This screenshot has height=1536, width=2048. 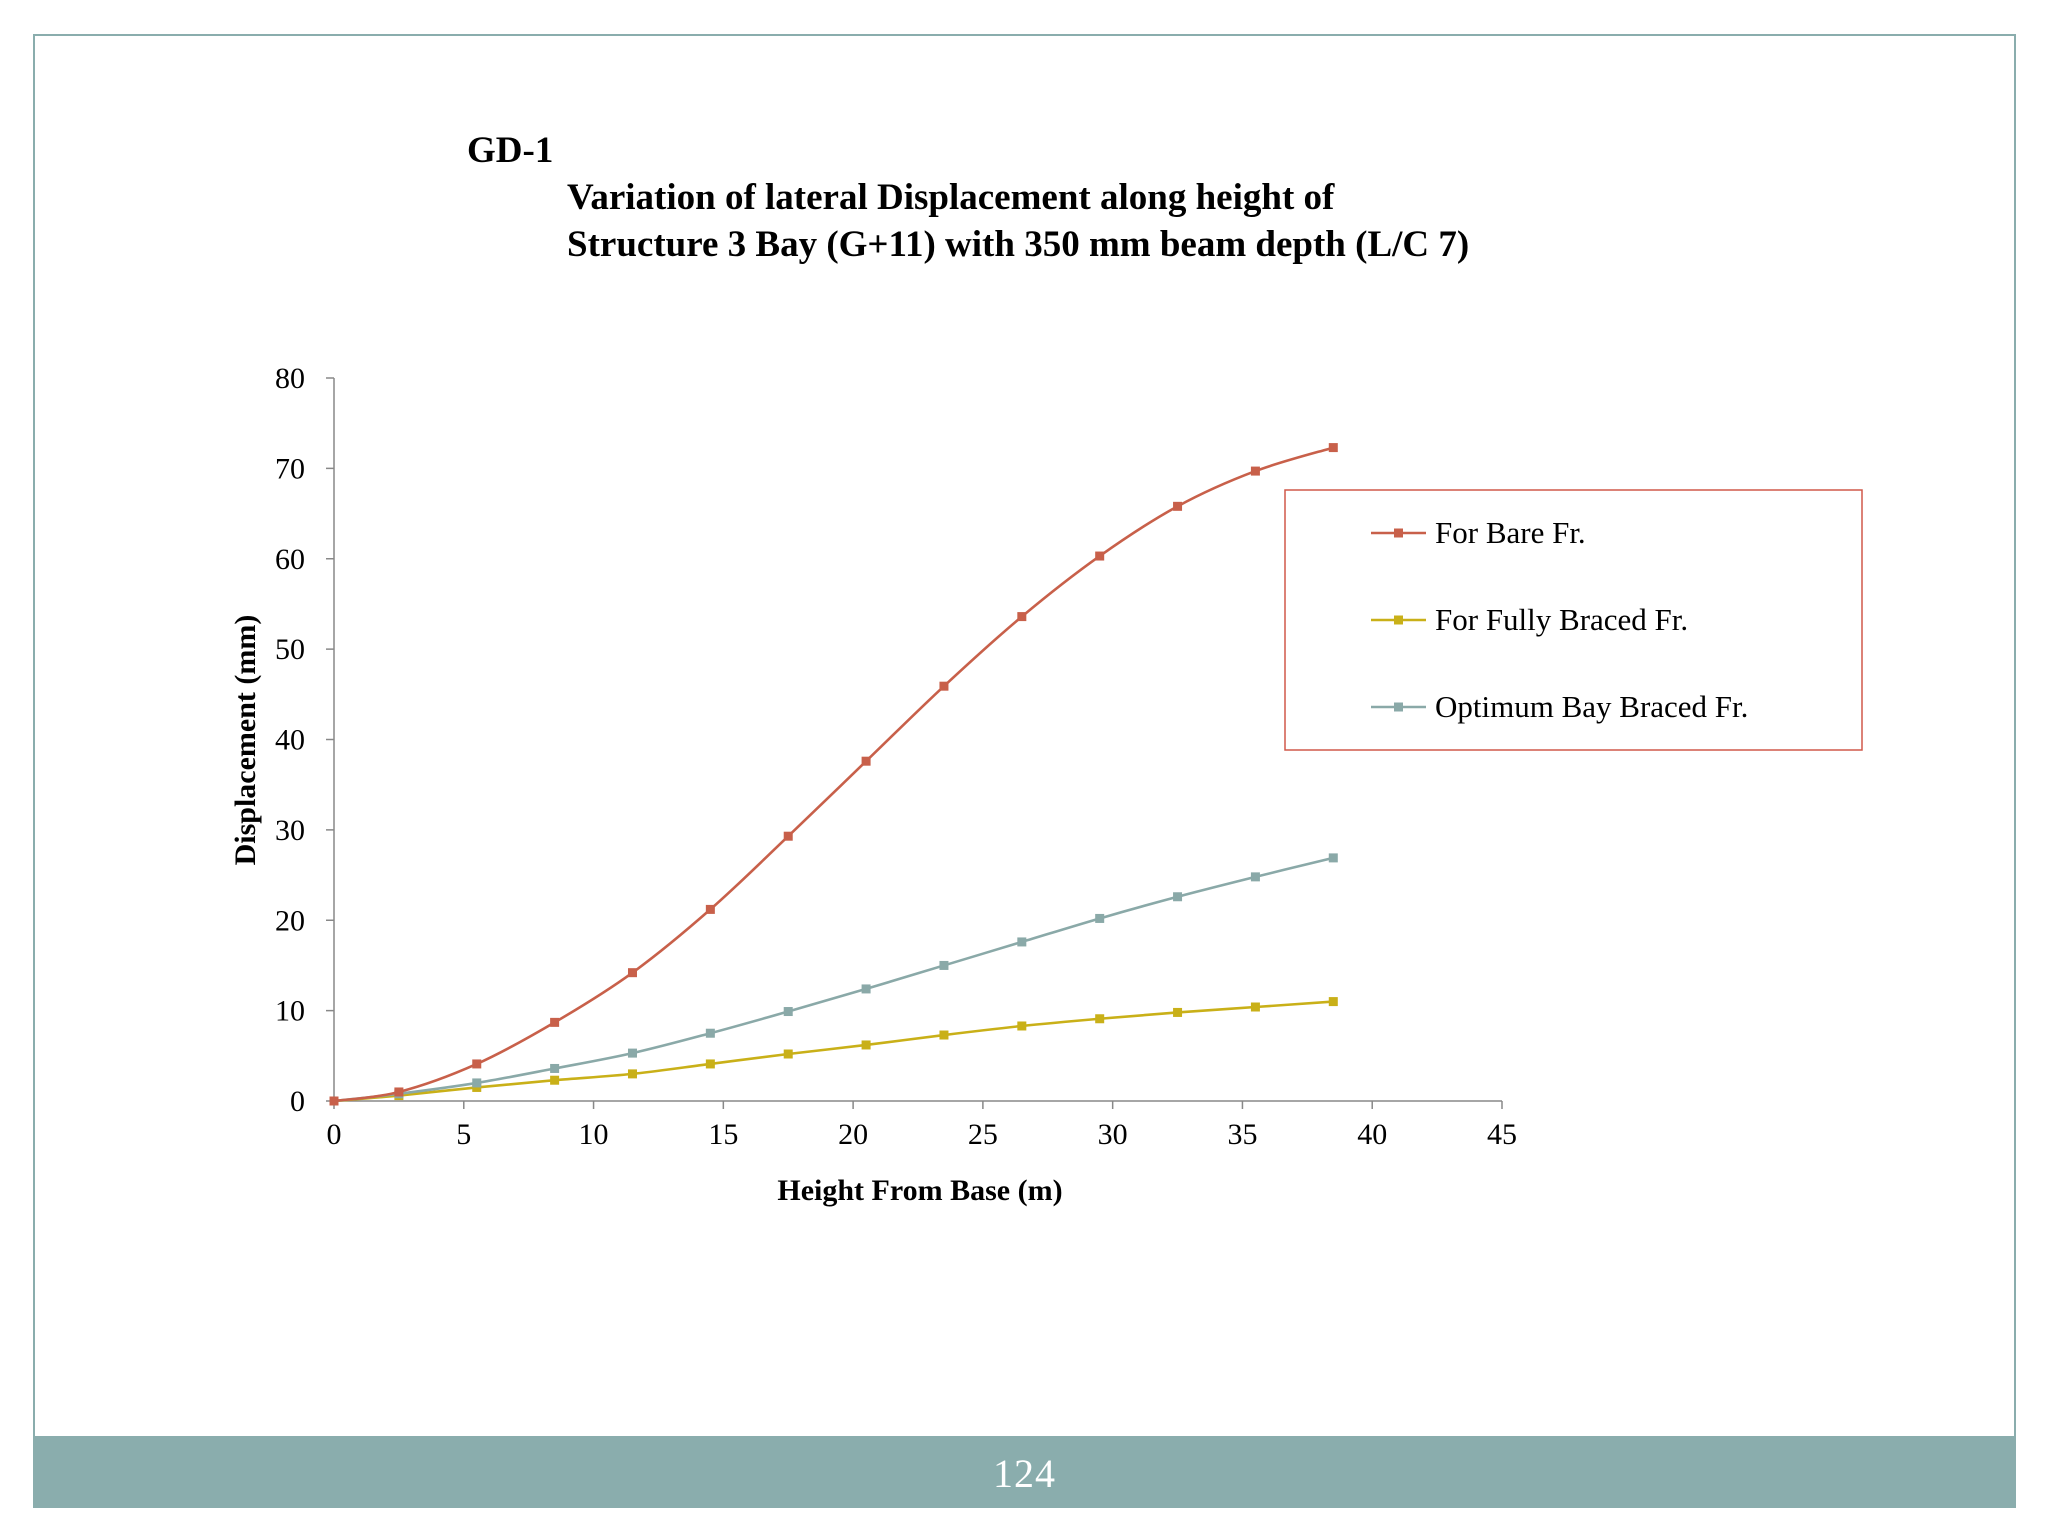 I want to click on x-axis-title: Height From Base (m), so click(x=919, y=1190).